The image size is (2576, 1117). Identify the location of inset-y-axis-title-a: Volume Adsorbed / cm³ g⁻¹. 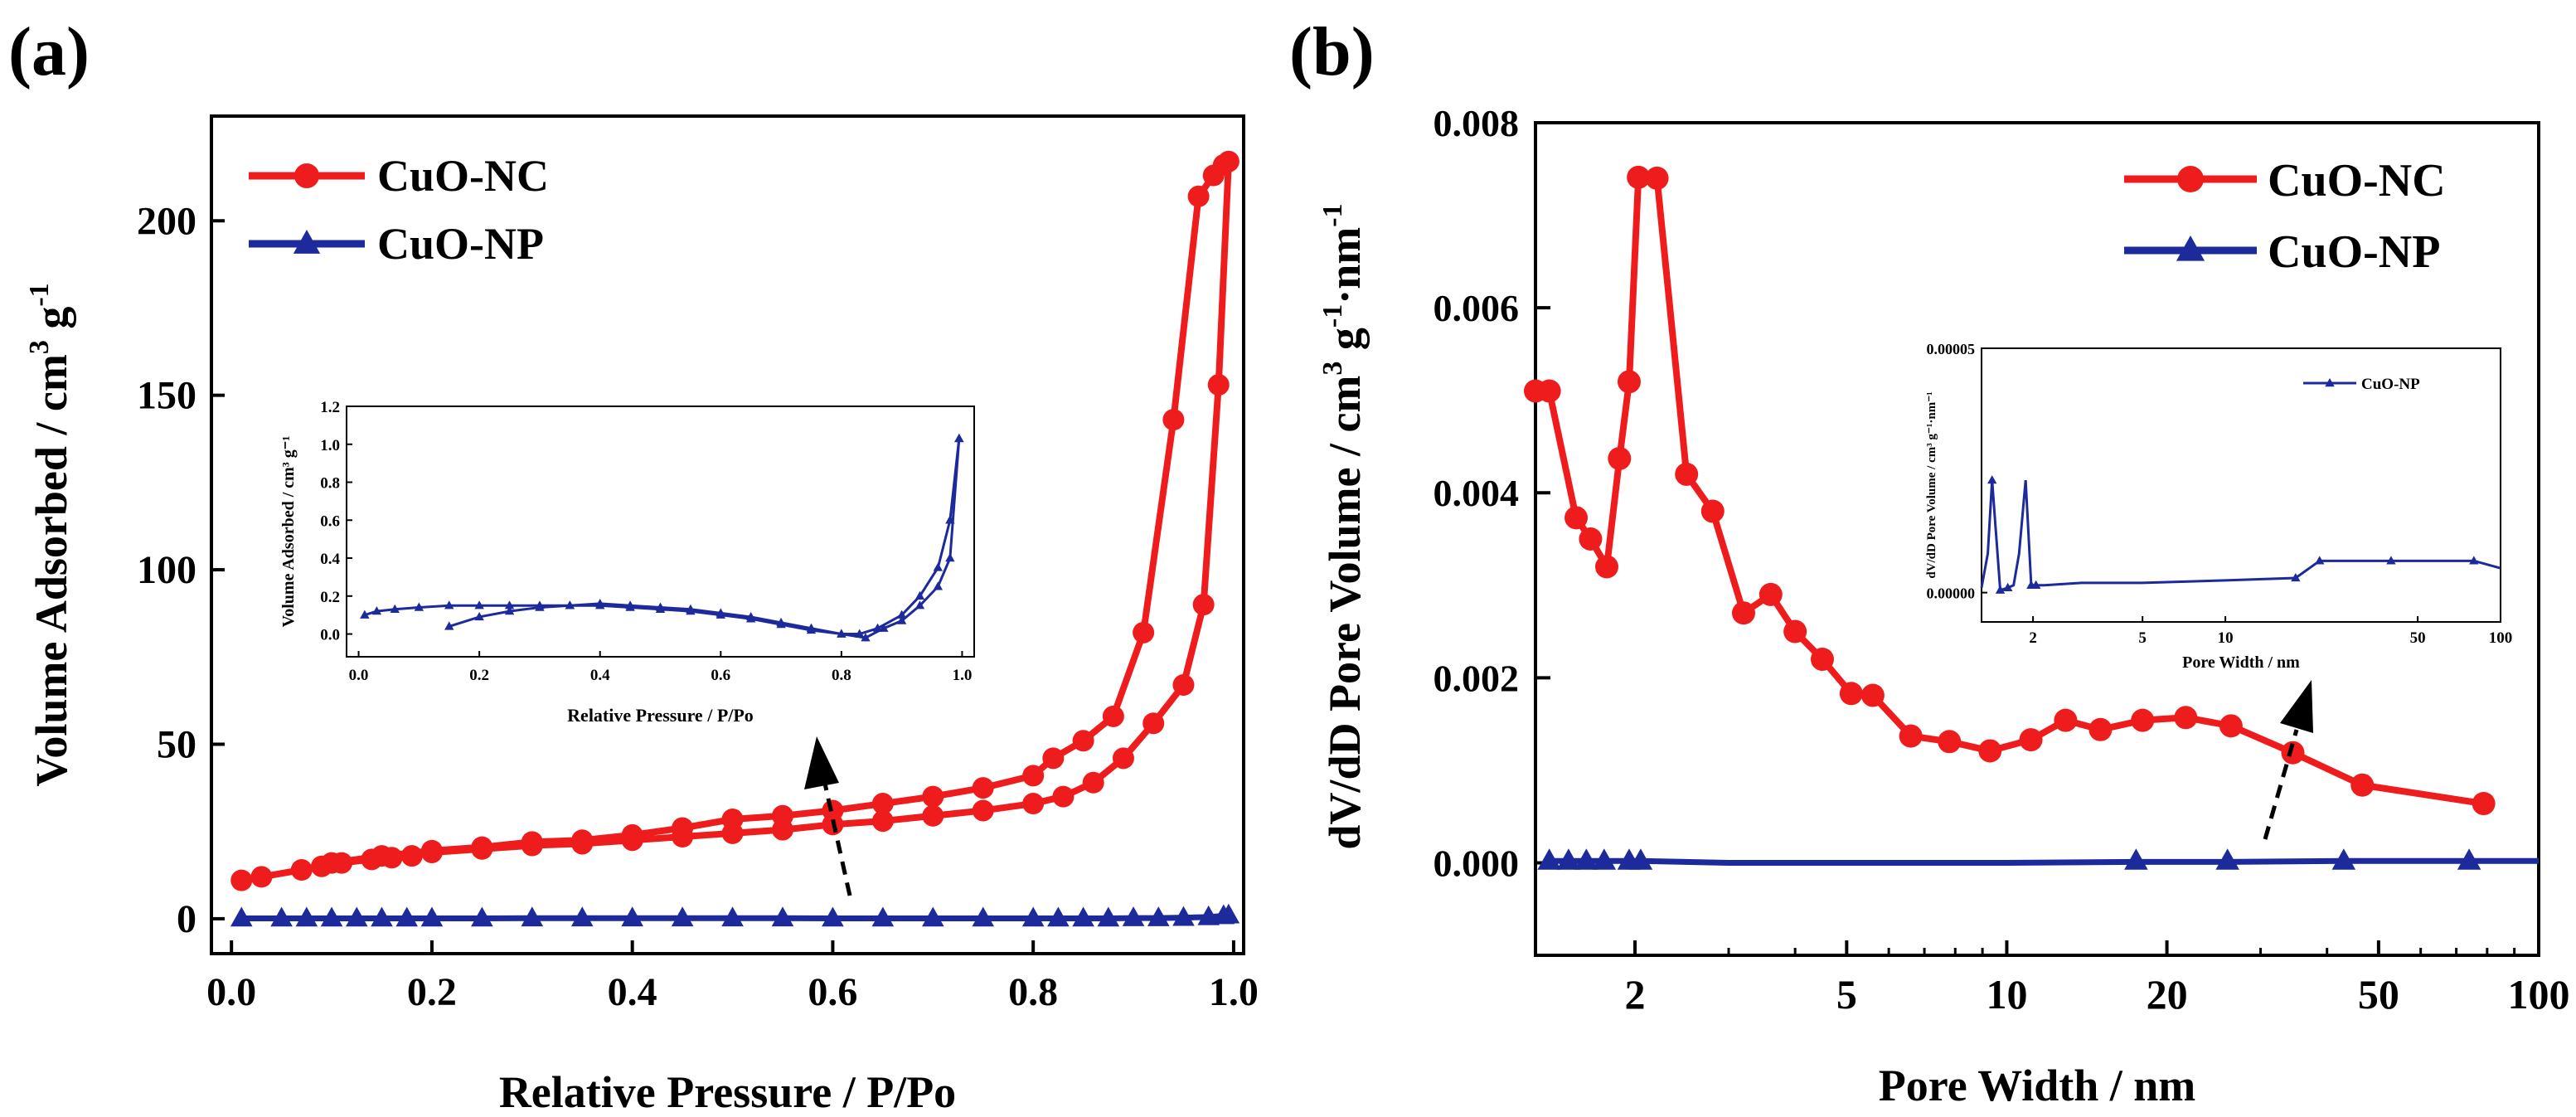
(288, 532).